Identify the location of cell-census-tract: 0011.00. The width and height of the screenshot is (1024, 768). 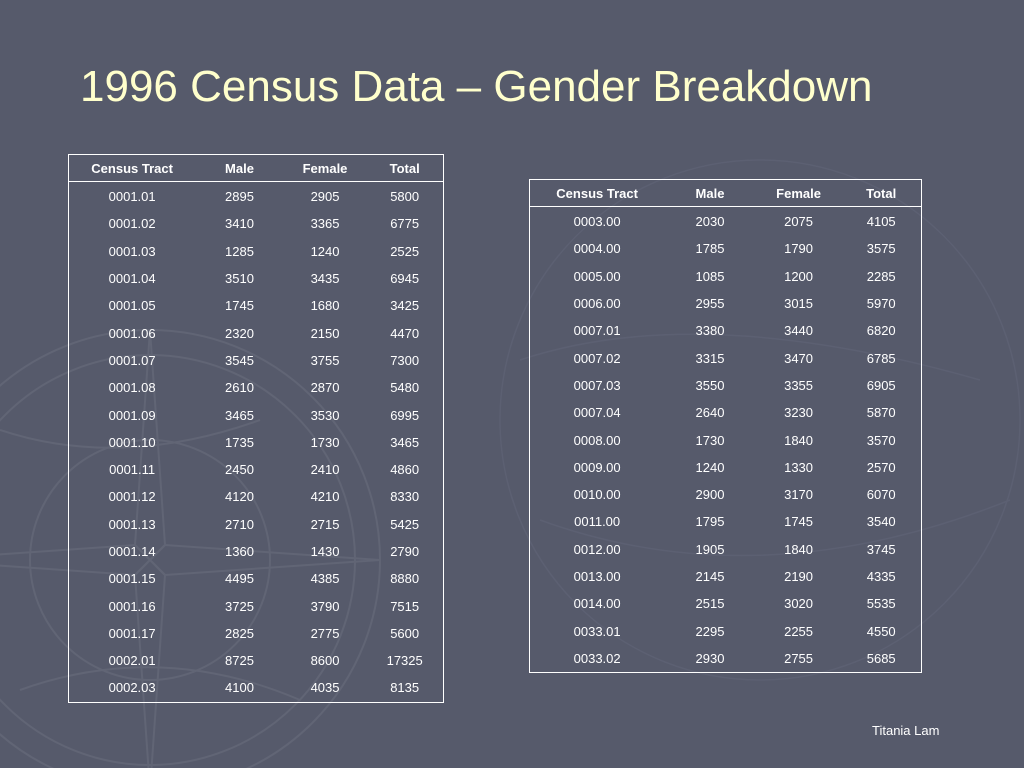
(597, 522).